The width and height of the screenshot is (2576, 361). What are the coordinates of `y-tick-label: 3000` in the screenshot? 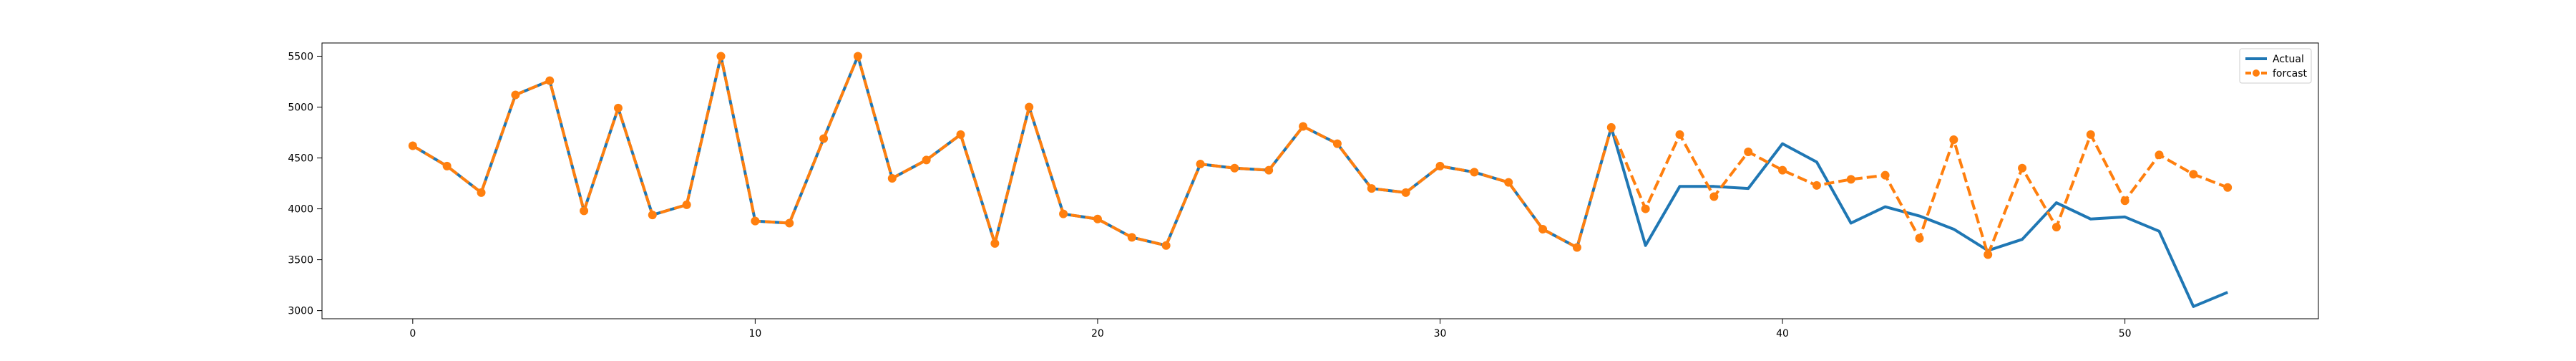 It's located at (300, 311).